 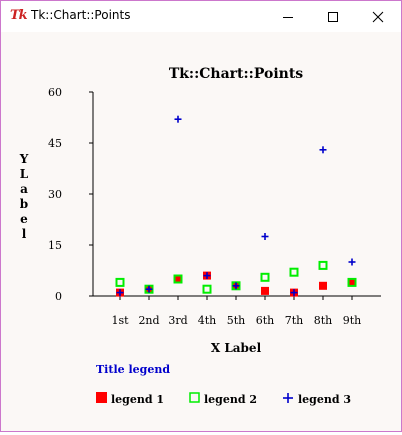 I want to click on x-tick-label: 1st, so click(x=120, y=320).